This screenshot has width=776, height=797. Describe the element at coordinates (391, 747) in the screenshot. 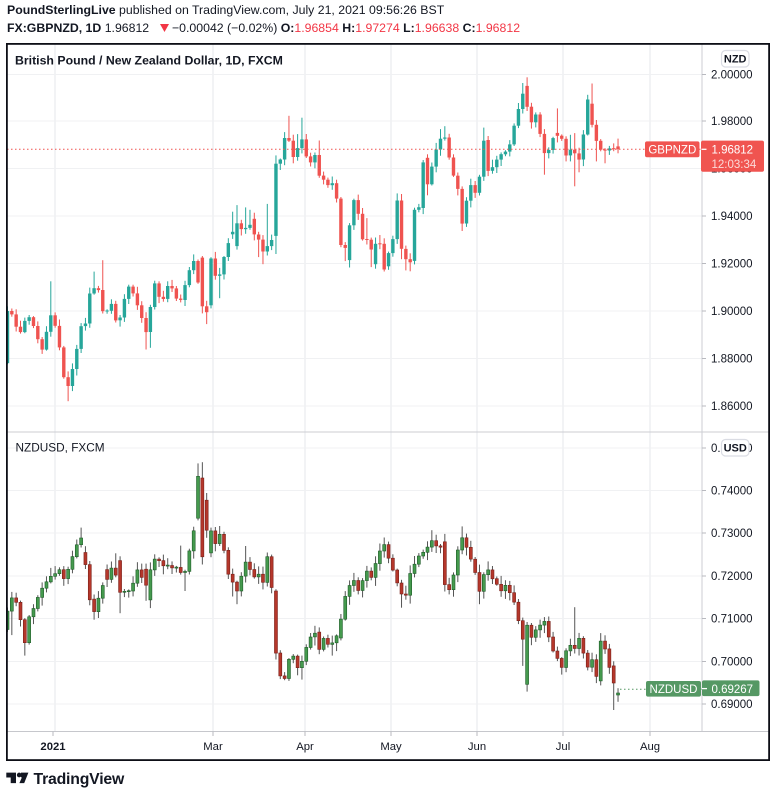

I see `svg-text: May` at that location.